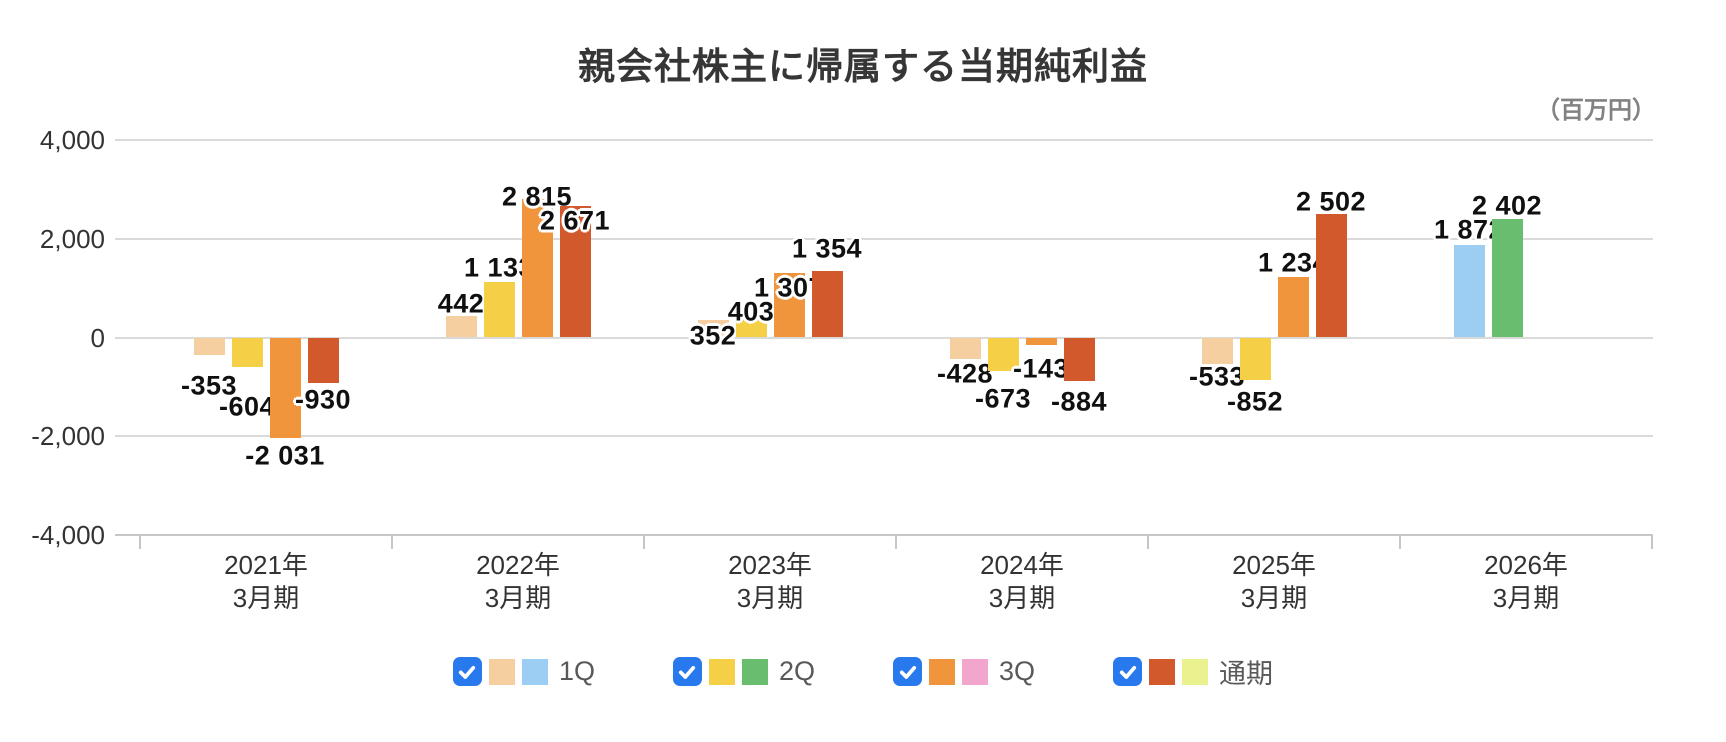 This screenshot has height=742, width=1726. Describe the element at coordinates (266, 581) in the screenshot. I see `x-axis-label-2021: 2021年 3月期` at that location.